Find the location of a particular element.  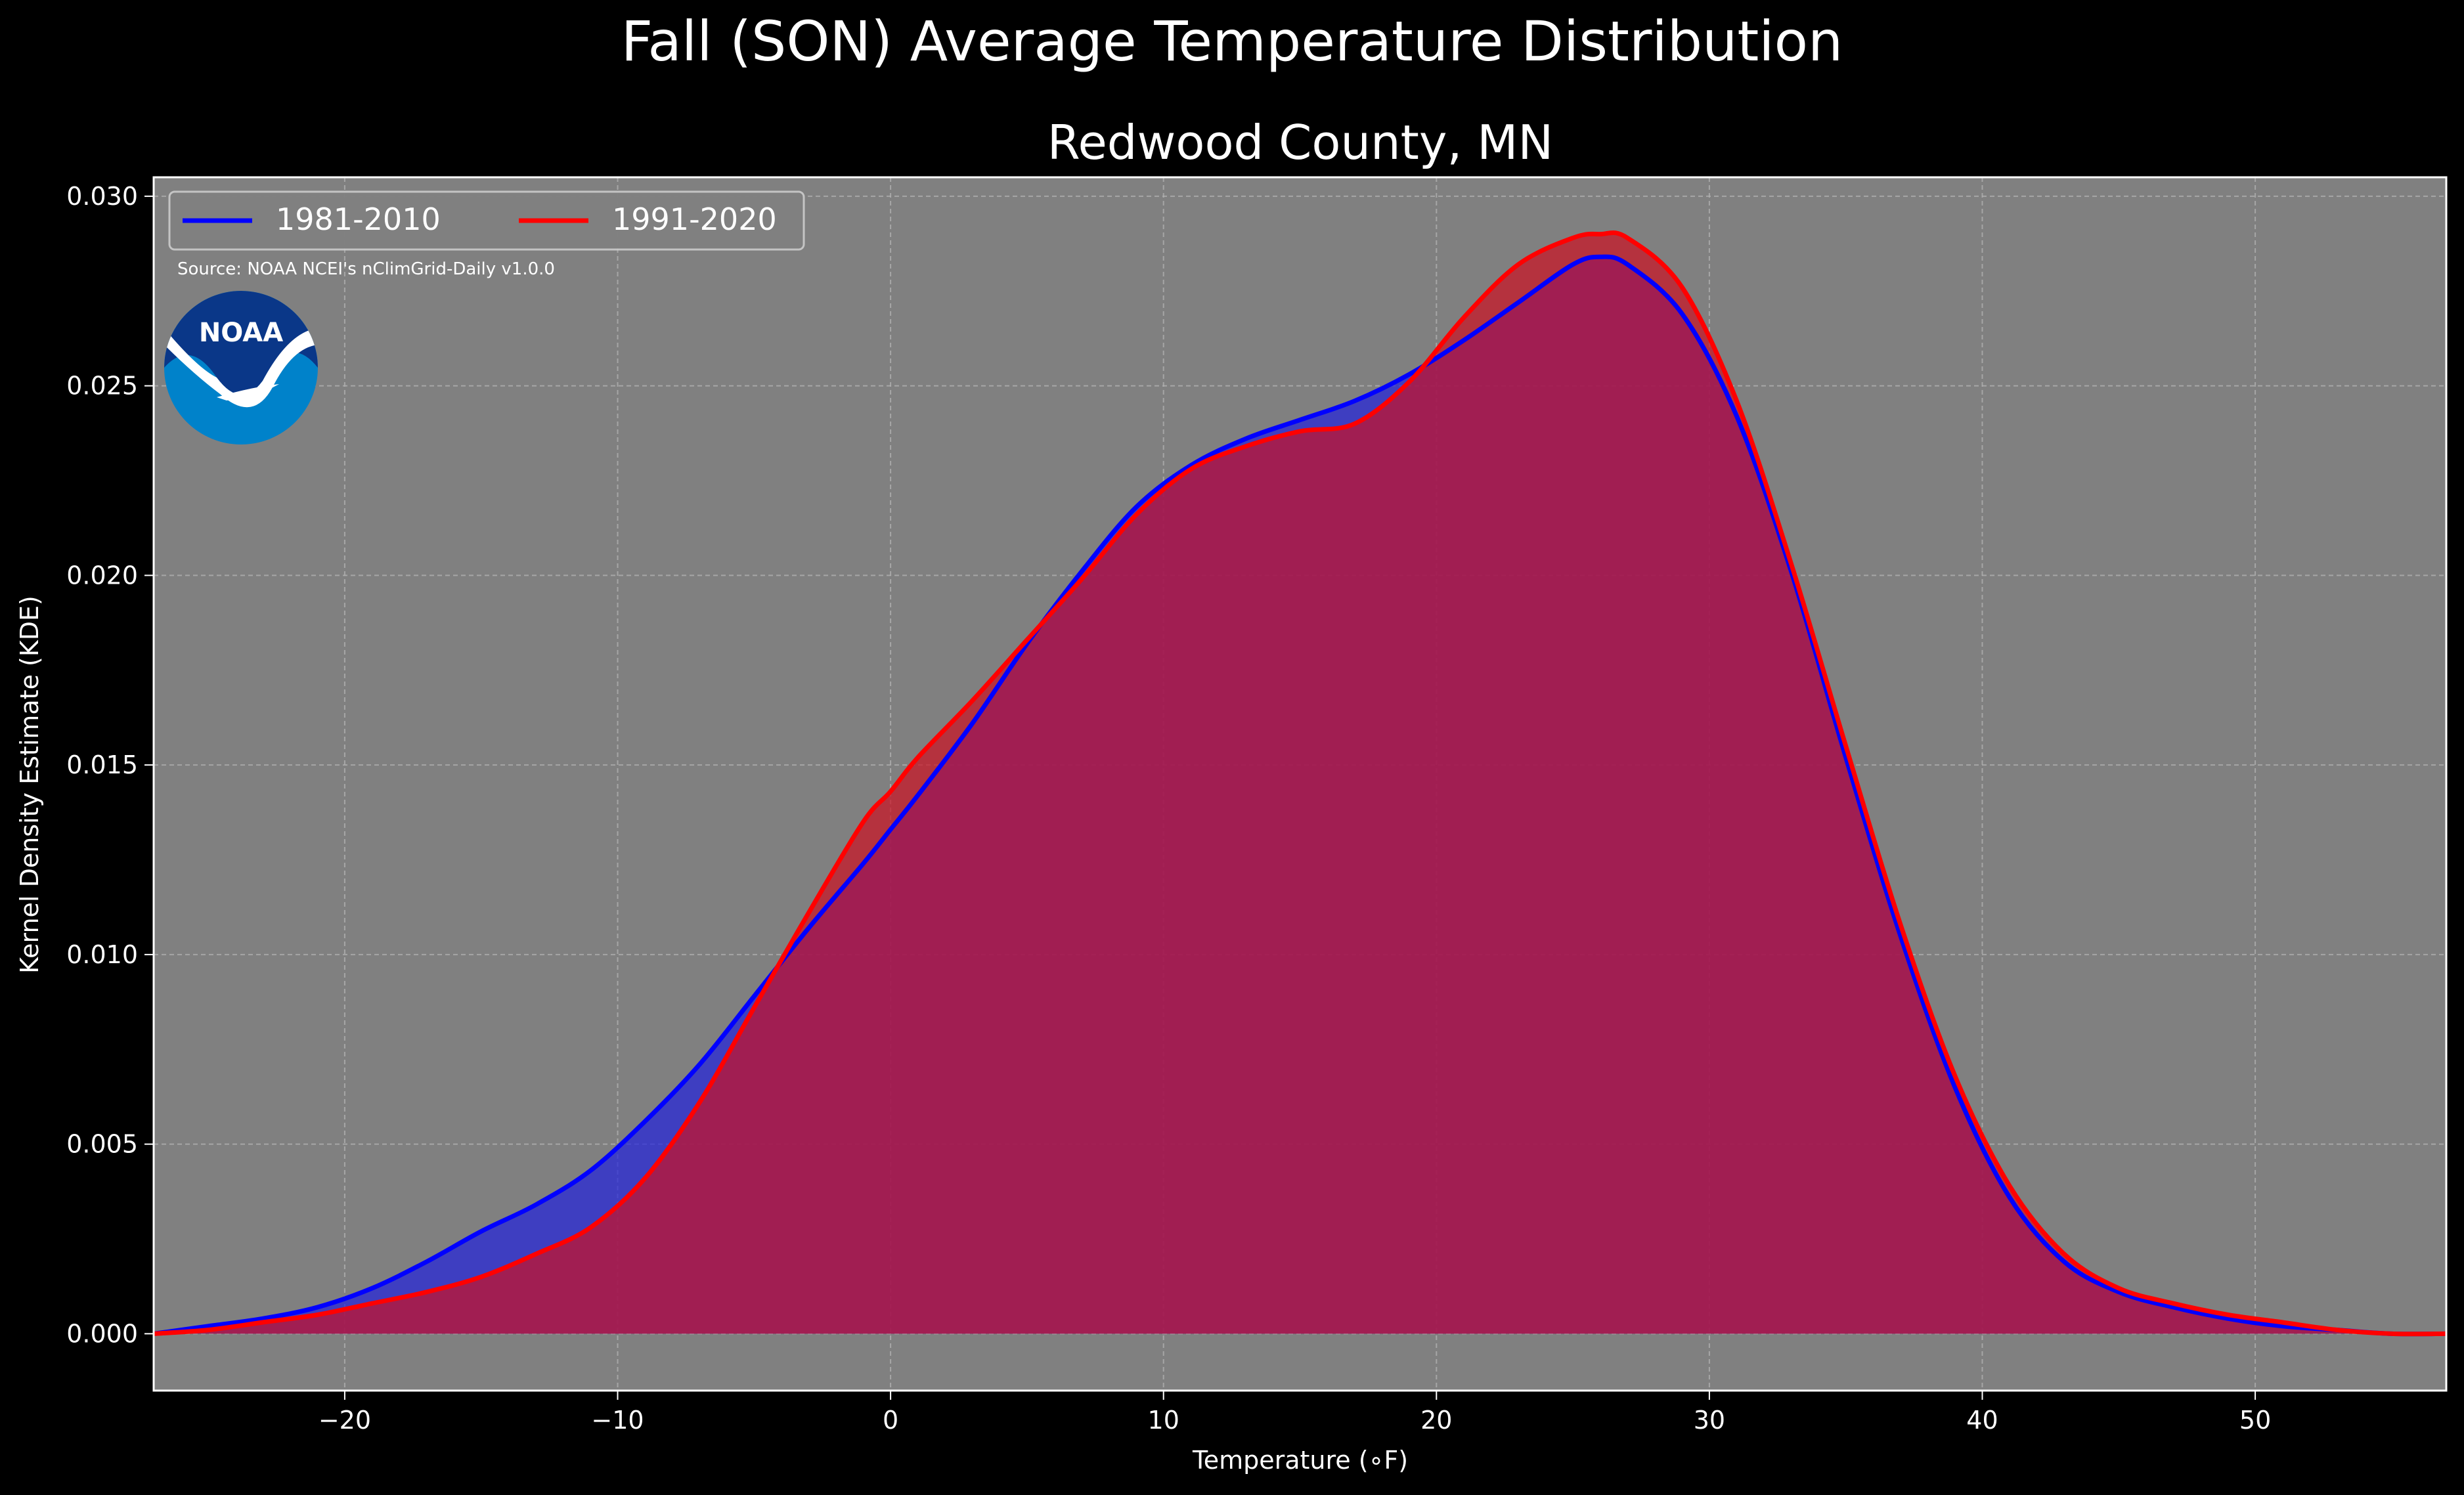

x-tick-label: 50 is located at coordinates (2255, 1420).